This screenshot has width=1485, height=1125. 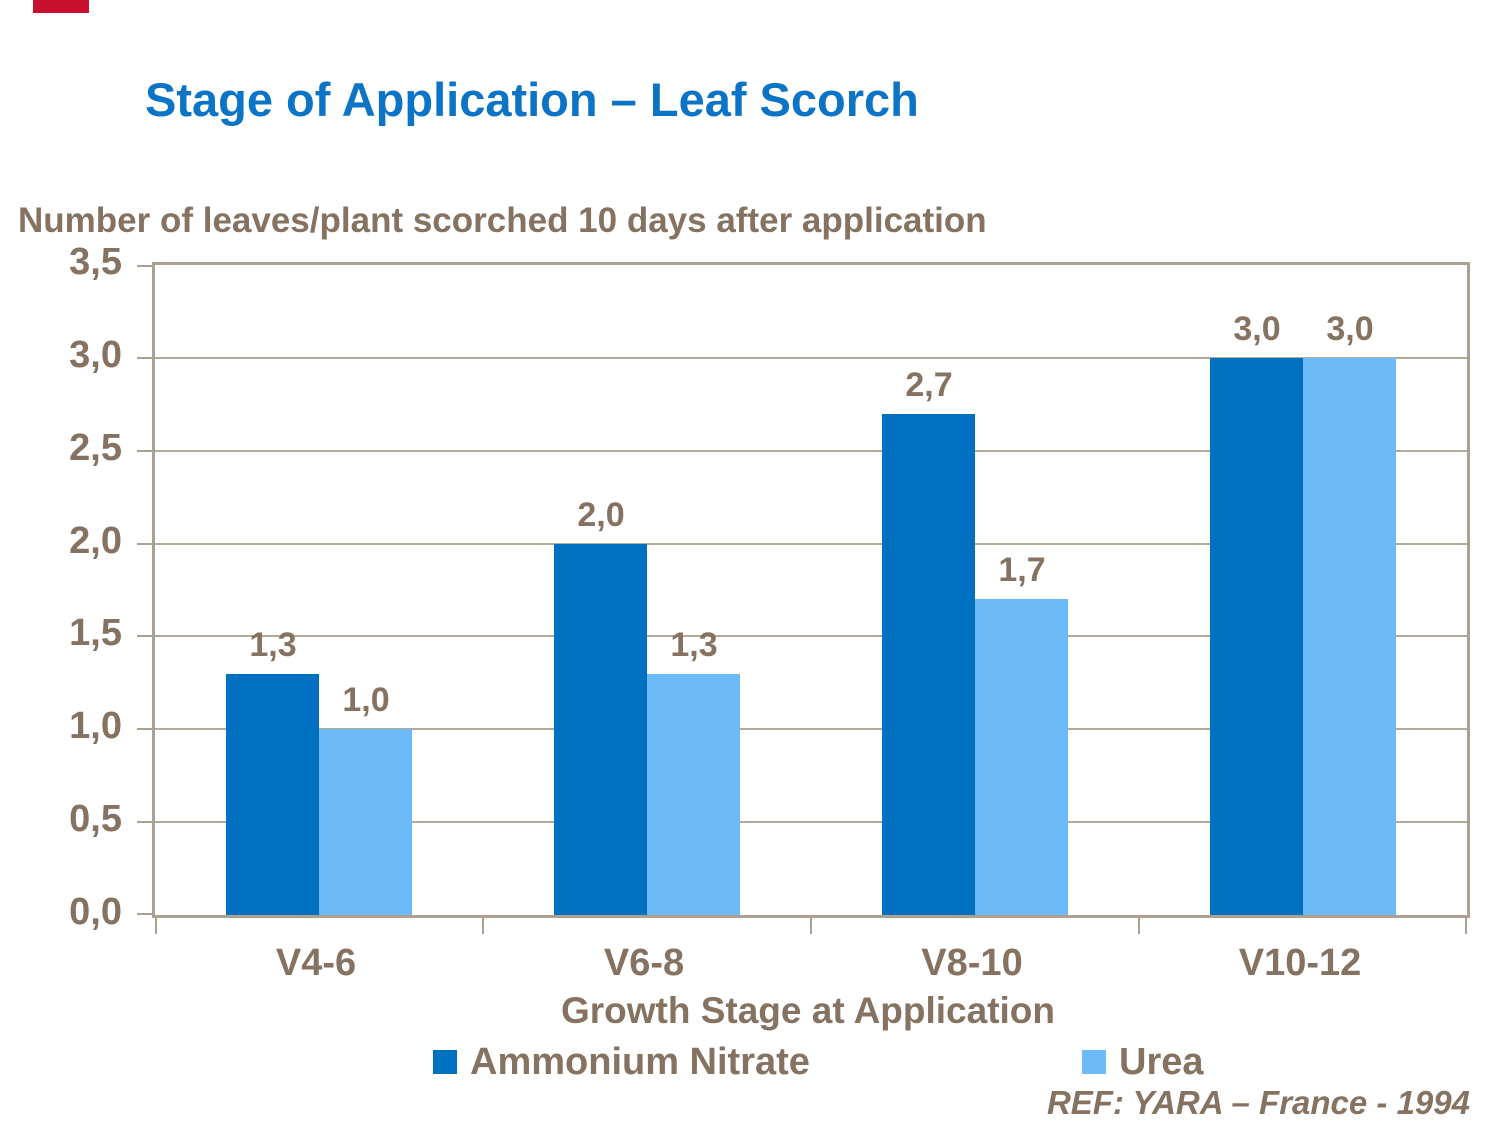 I want to click on legend-item-ammonium-nitrate: Ammonium Nitrate, so click(x=621, y=1062).